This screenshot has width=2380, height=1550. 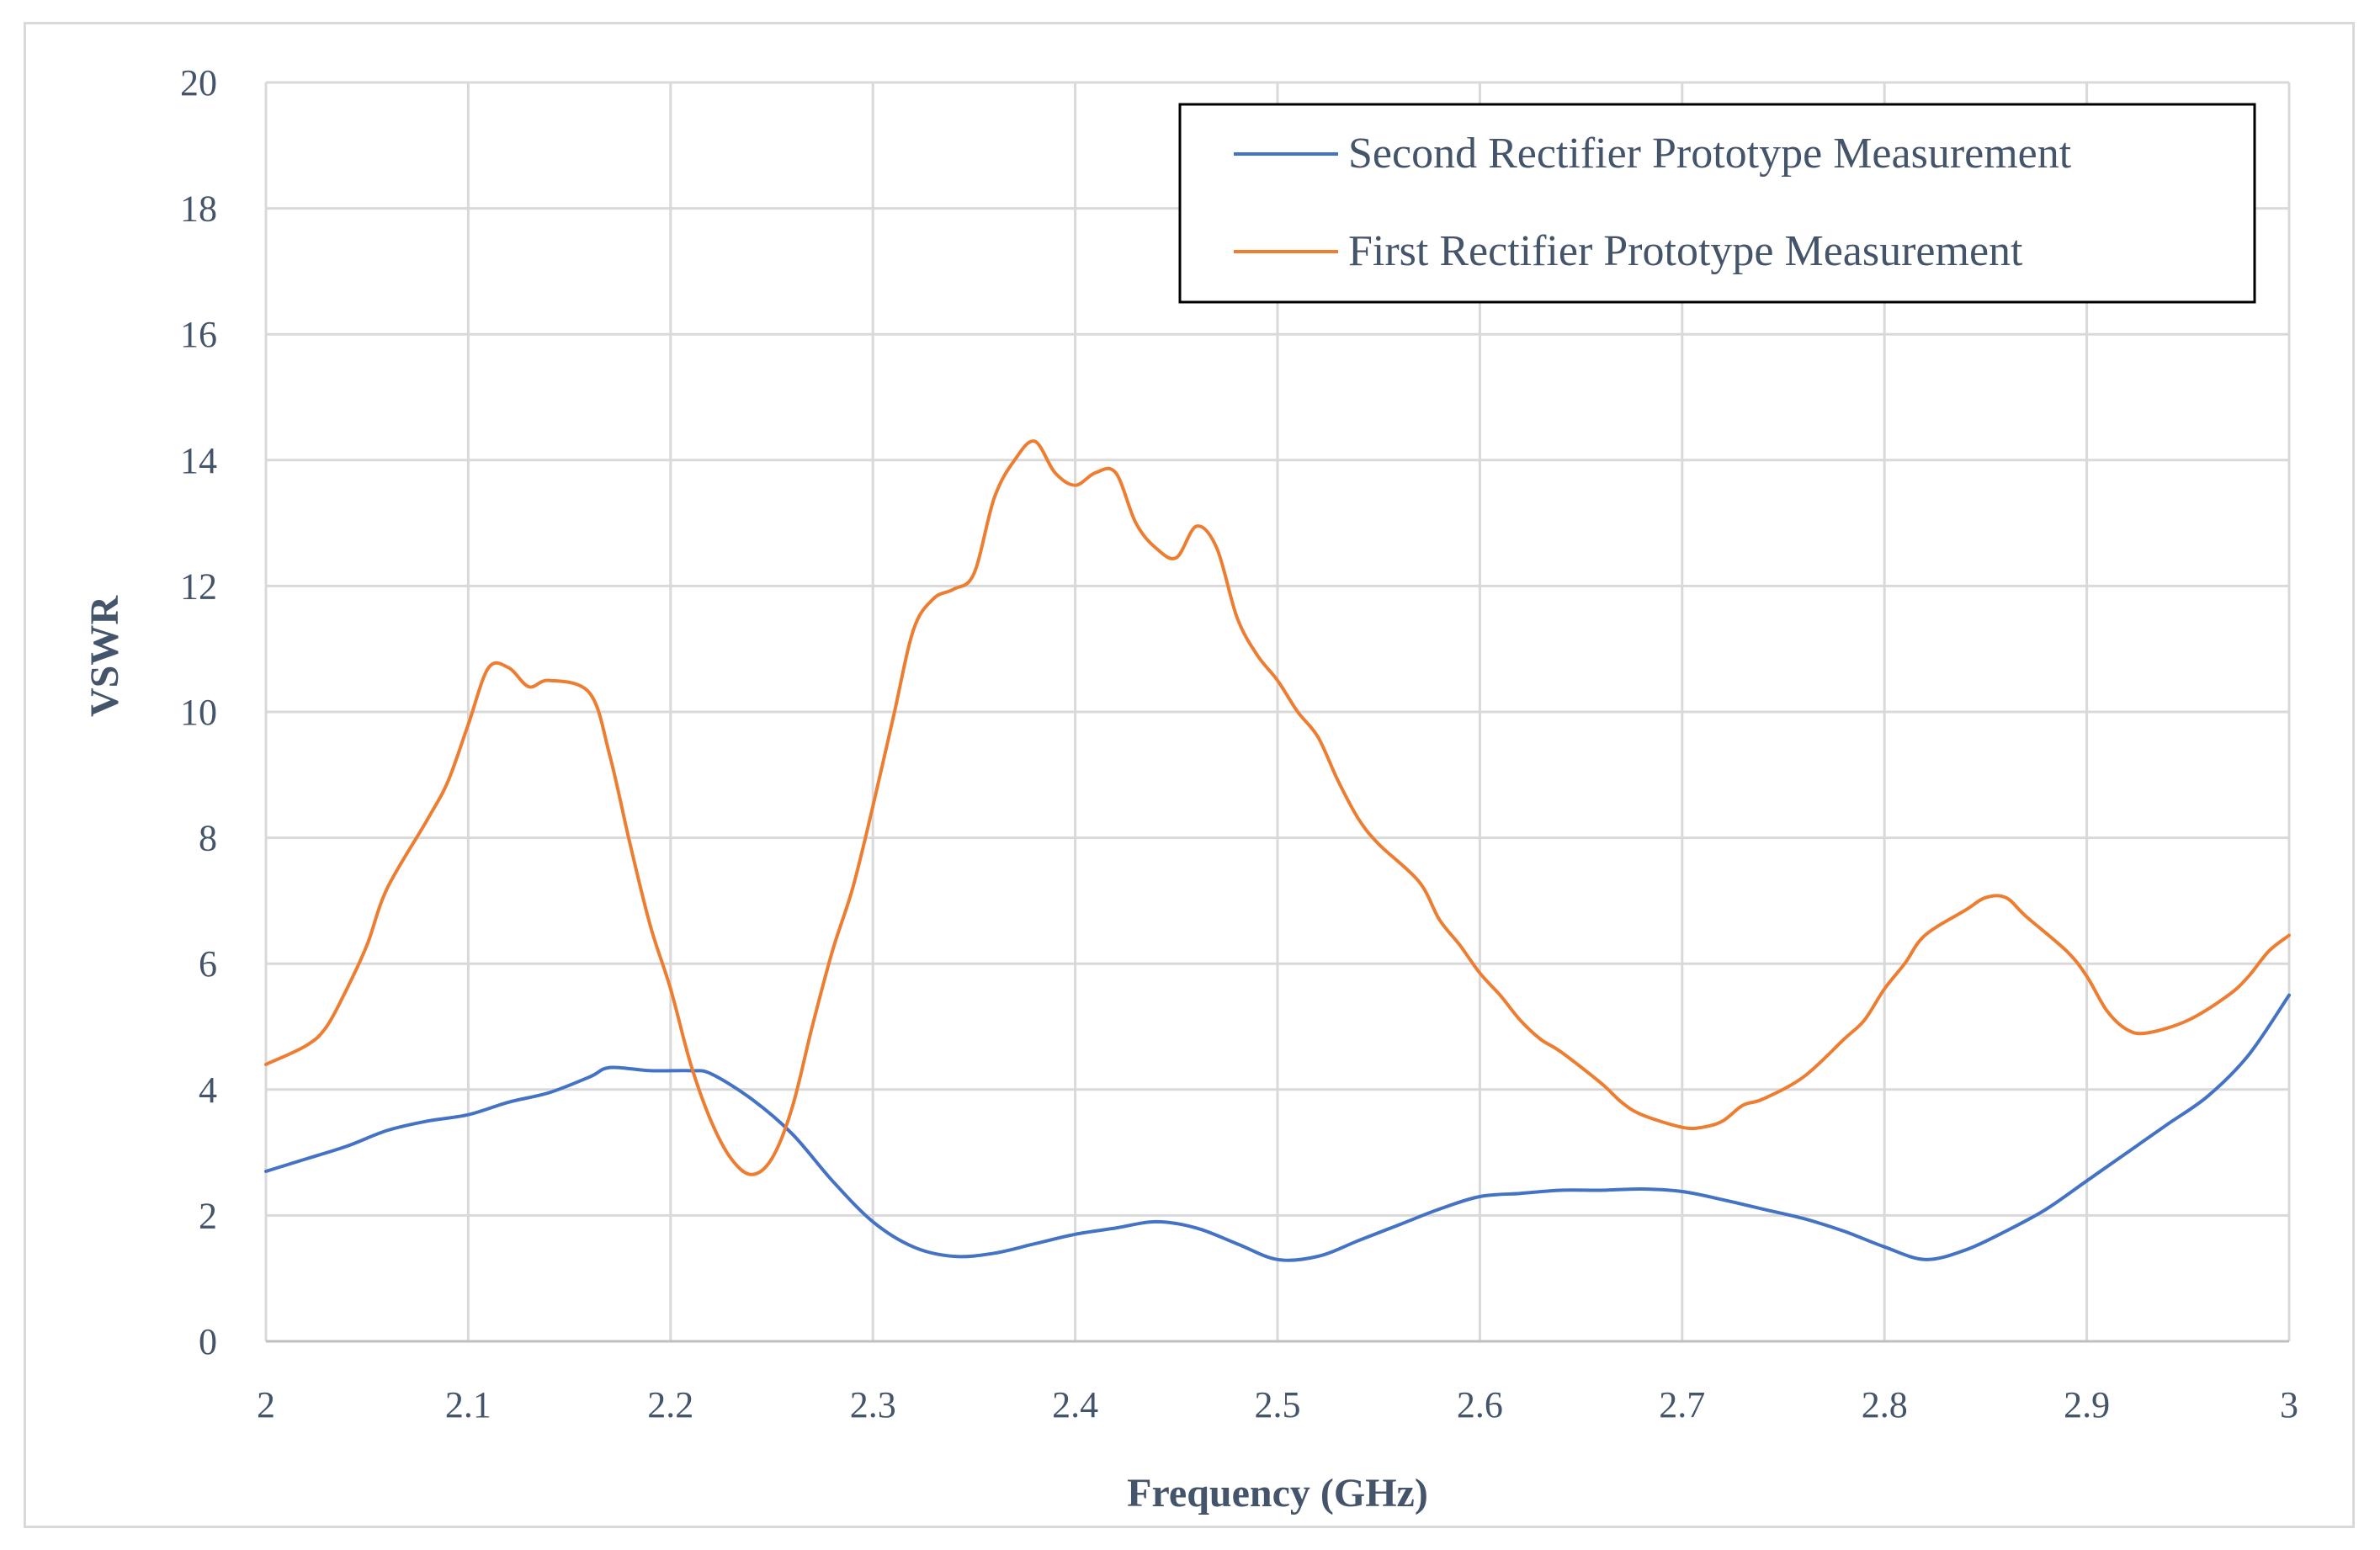 I want to click on y-tick-label: 10, so click(x=198, y=712).